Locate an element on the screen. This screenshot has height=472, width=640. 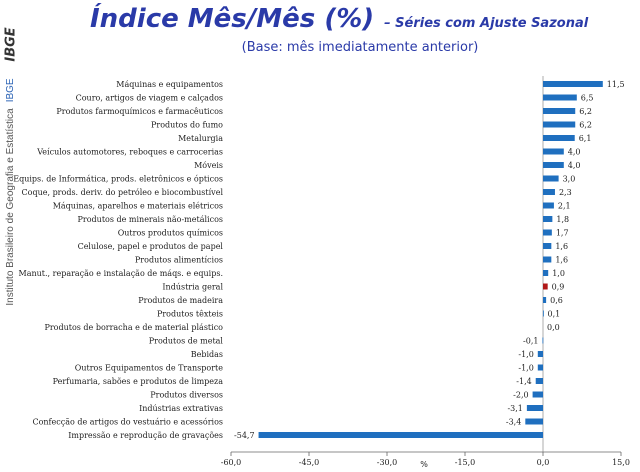
data-label: -1,4 is located at coordinates (523, 381).